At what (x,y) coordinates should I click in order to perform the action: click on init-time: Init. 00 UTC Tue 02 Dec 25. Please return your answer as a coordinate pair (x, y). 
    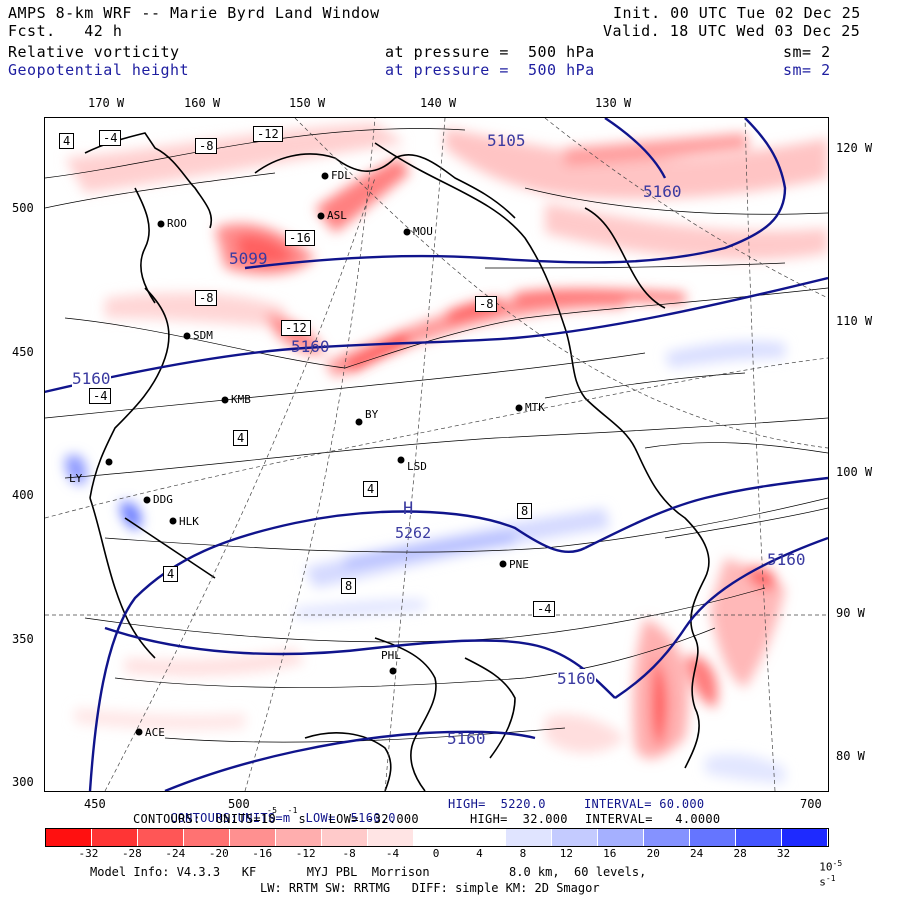
    Looking at the image, I should click on (737, 13).